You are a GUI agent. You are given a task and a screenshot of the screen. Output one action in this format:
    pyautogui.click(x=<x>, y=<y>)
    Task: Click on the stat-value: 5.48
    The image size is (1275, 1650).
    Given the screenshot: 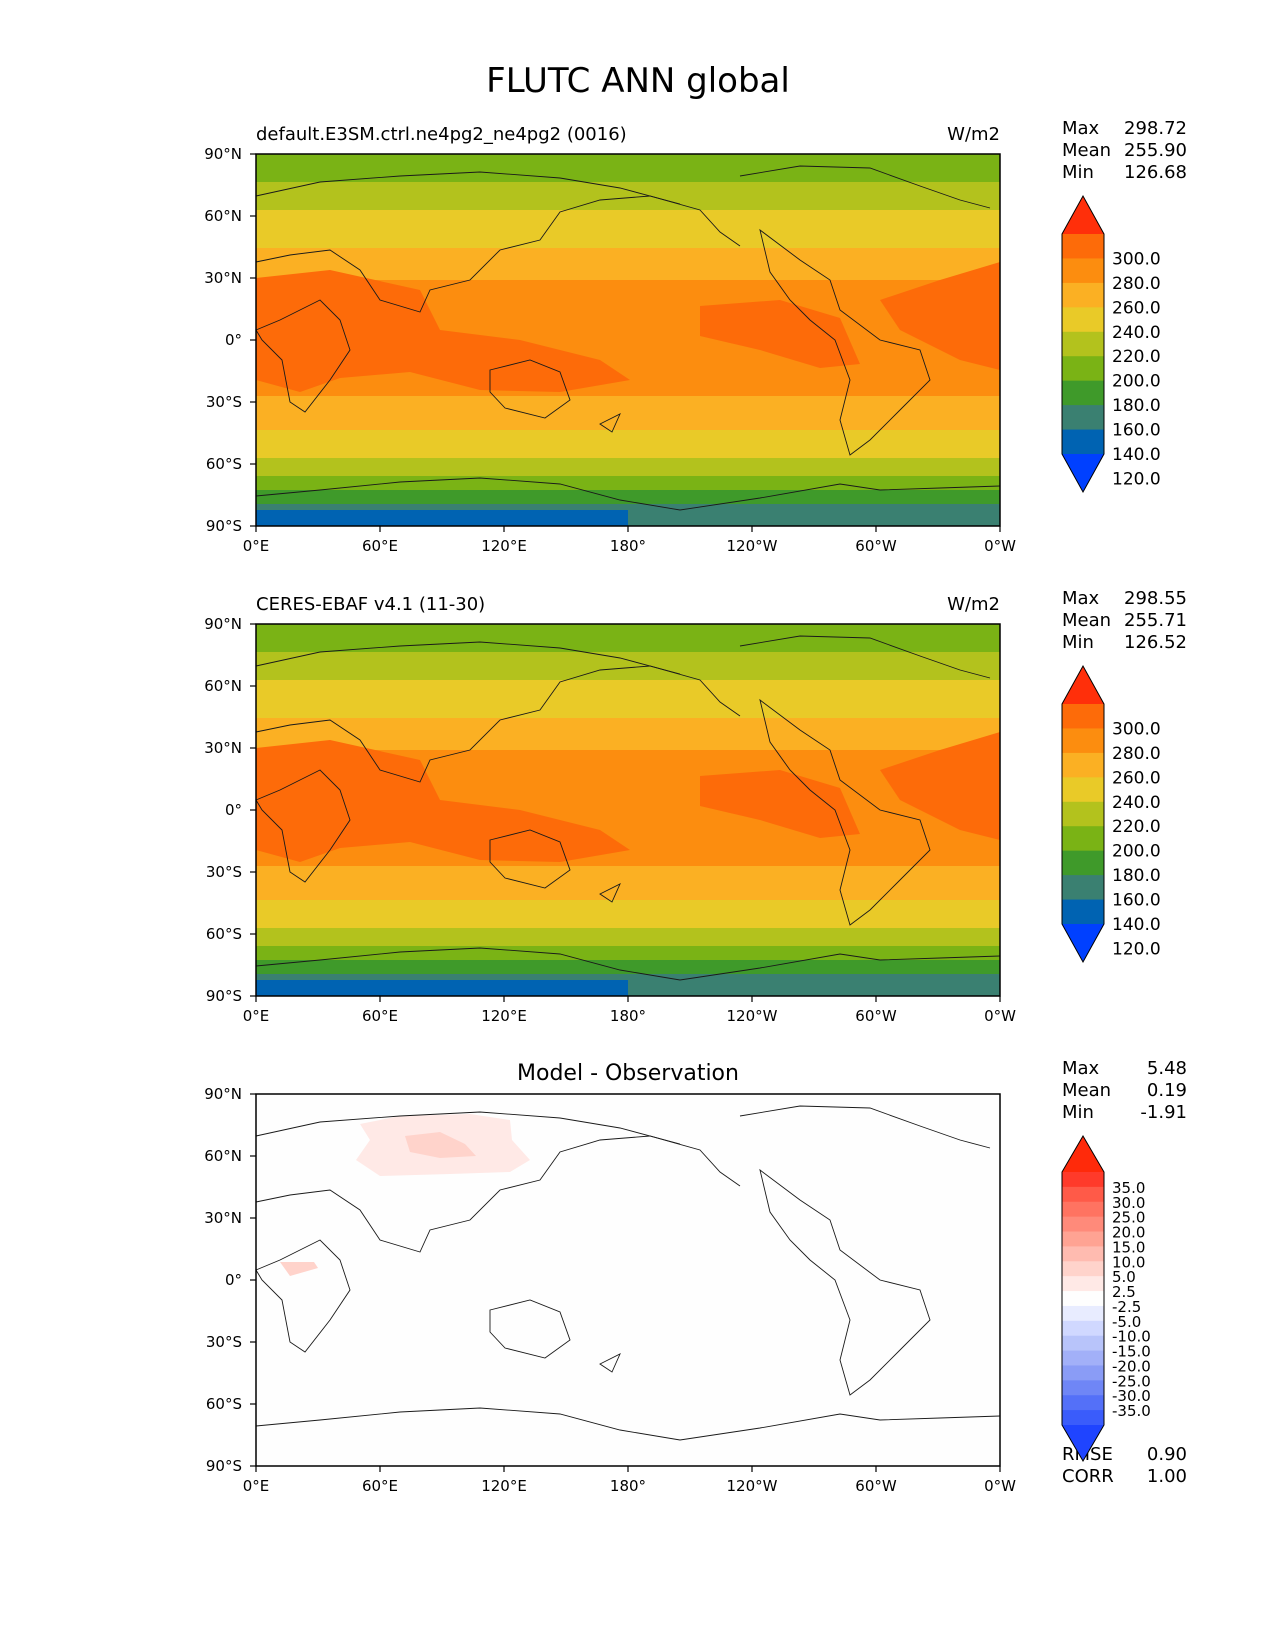 What is the action you would take?
    pyautogui.click(x=1167, y=1068)
    